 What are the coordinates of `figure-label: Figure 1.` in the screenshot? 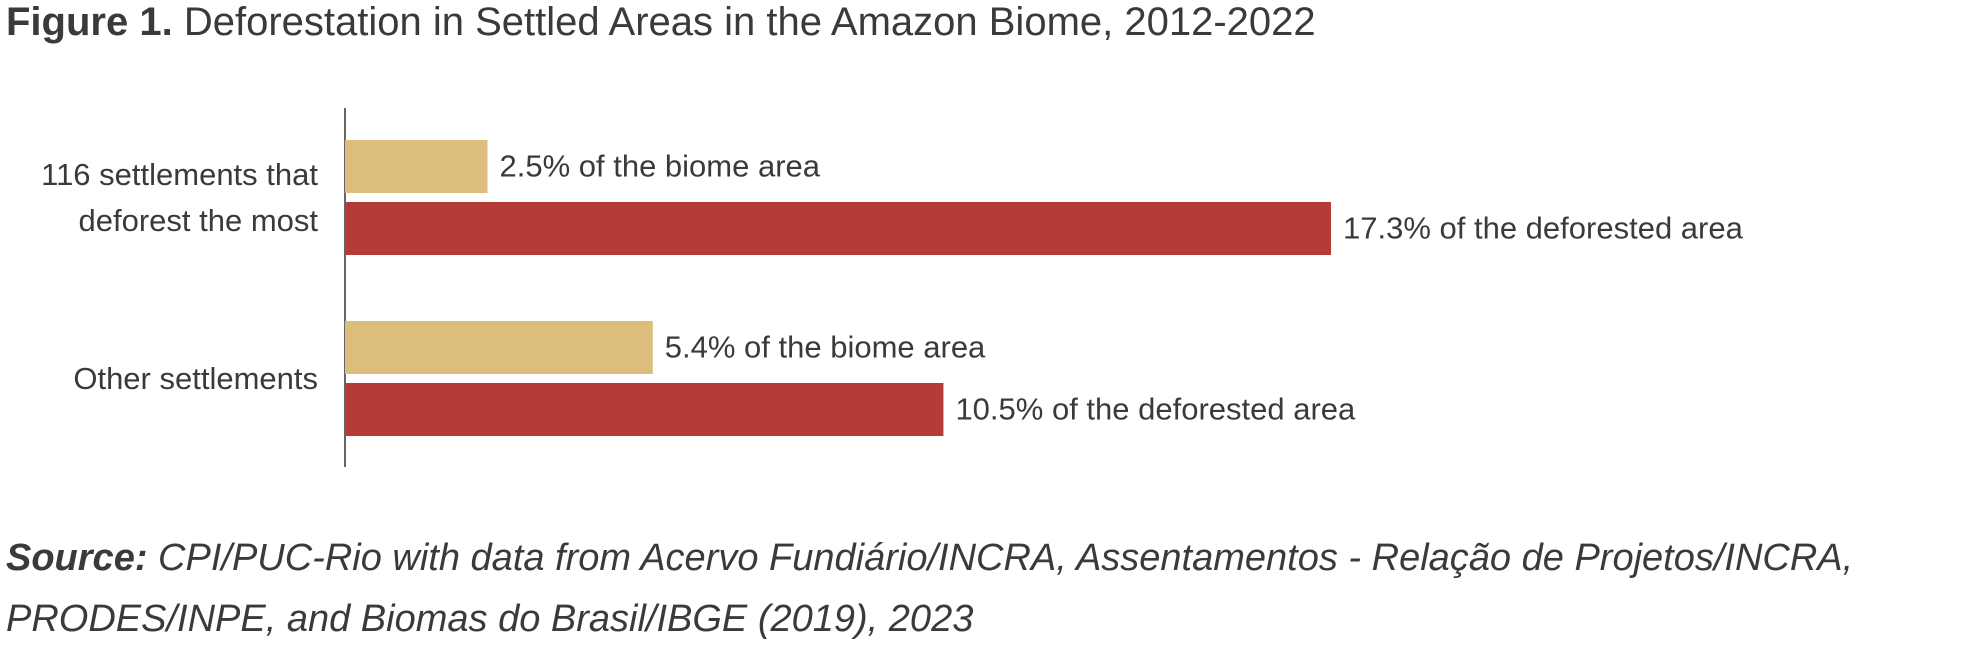 It's located at (89, 22).